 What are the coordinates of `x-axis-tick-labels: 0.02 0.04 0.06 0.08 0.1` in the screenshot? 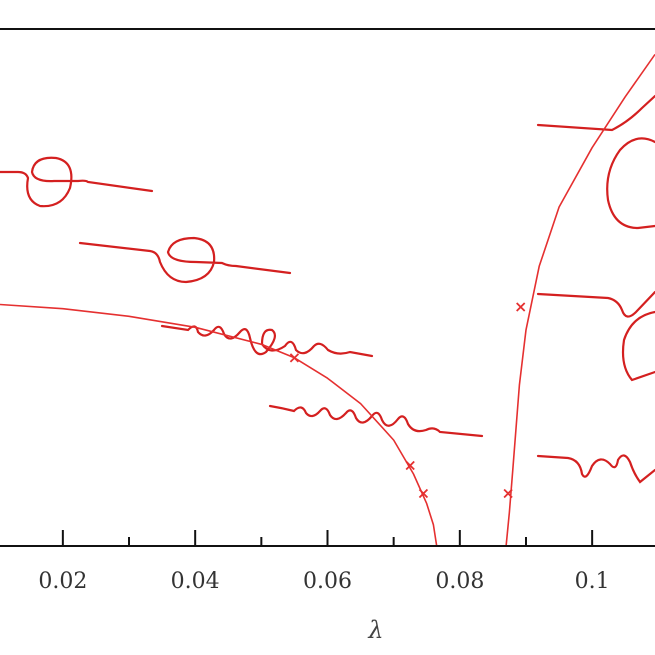 It's located at (323, 581).